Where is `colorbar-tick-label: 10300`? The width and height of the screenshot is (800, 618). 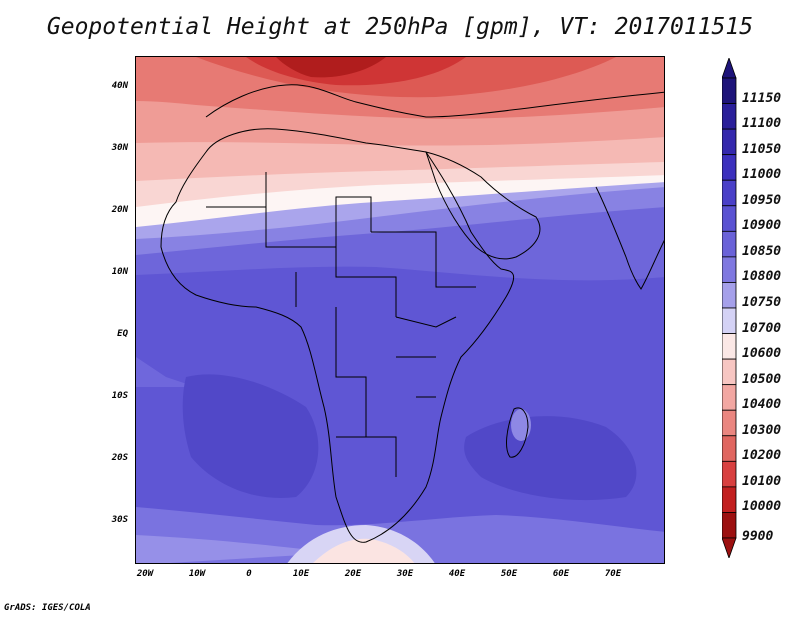
colorbar-tick-label: 10300 is located at coordinates (762, 430).